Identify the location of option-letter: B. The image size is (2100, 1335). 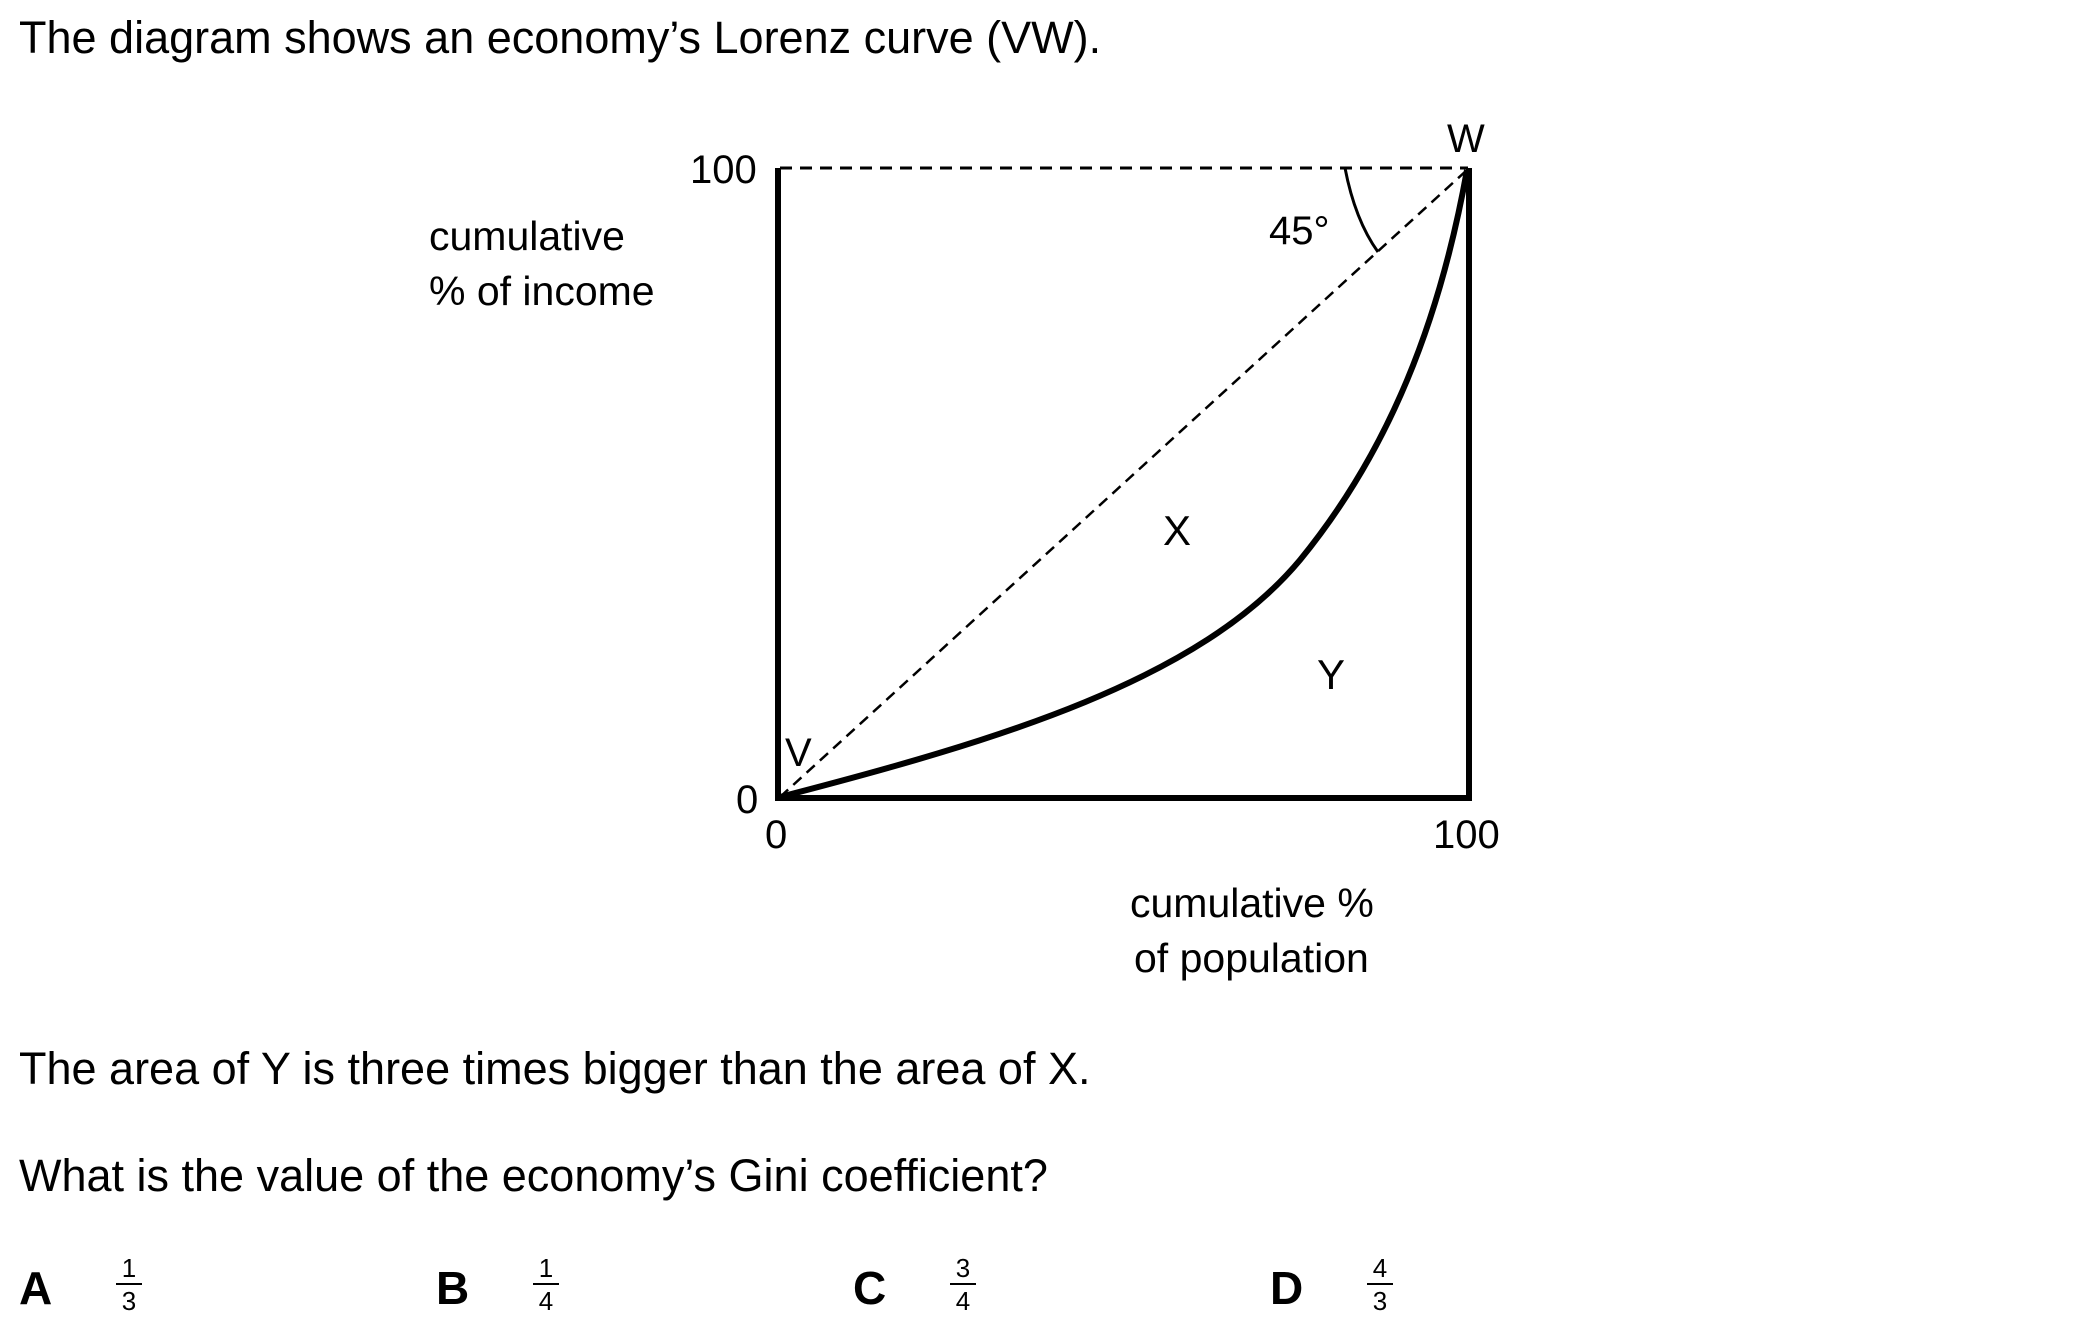
(453, 1288).